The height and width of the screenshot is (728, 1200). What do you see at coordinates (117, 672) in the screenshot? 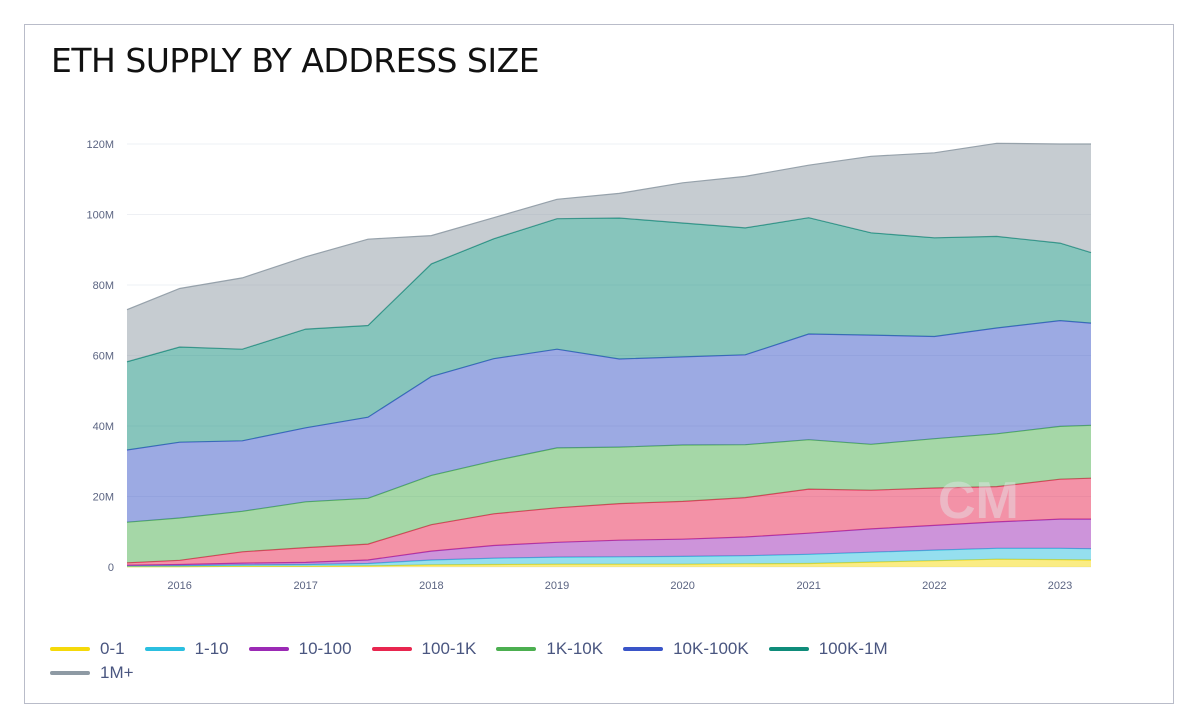
I see `legend-label: 1M+` at bounding box center [117, 672].